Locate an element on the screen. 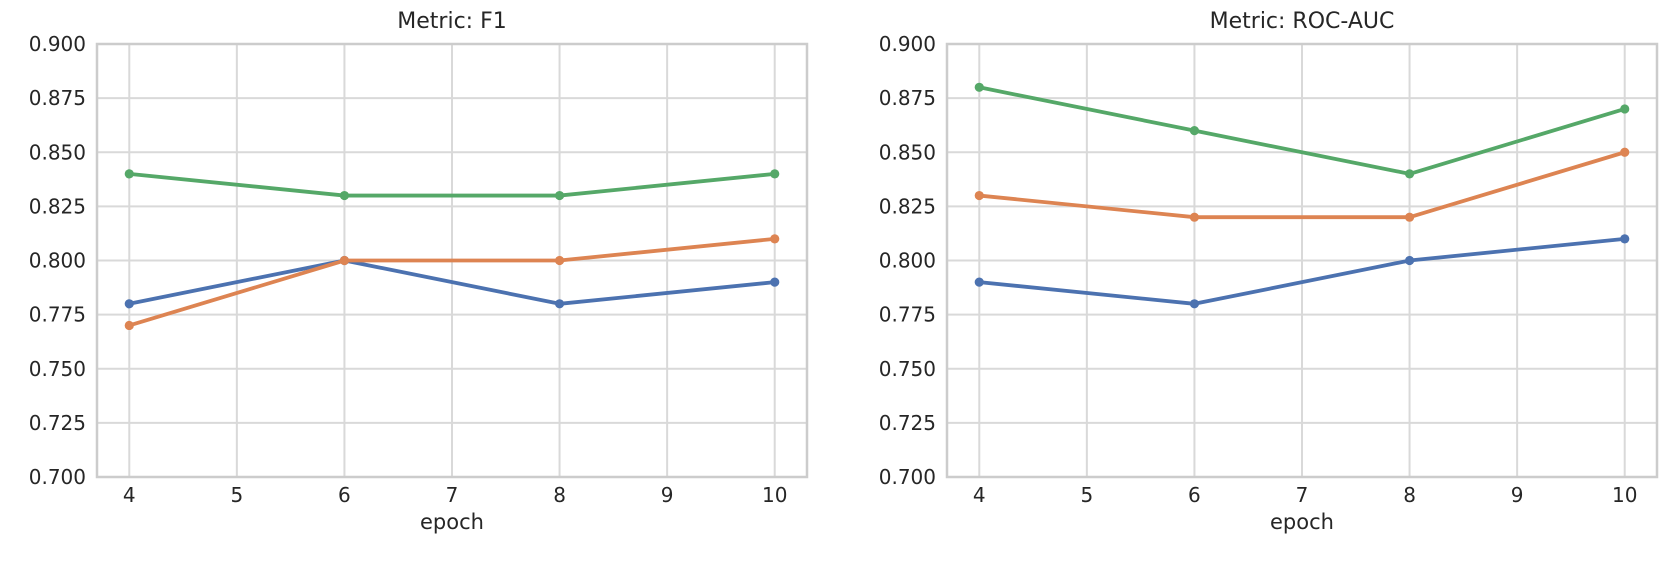  x-axis-label-roc-auc: epoch is located at coordinates (1302, 522).